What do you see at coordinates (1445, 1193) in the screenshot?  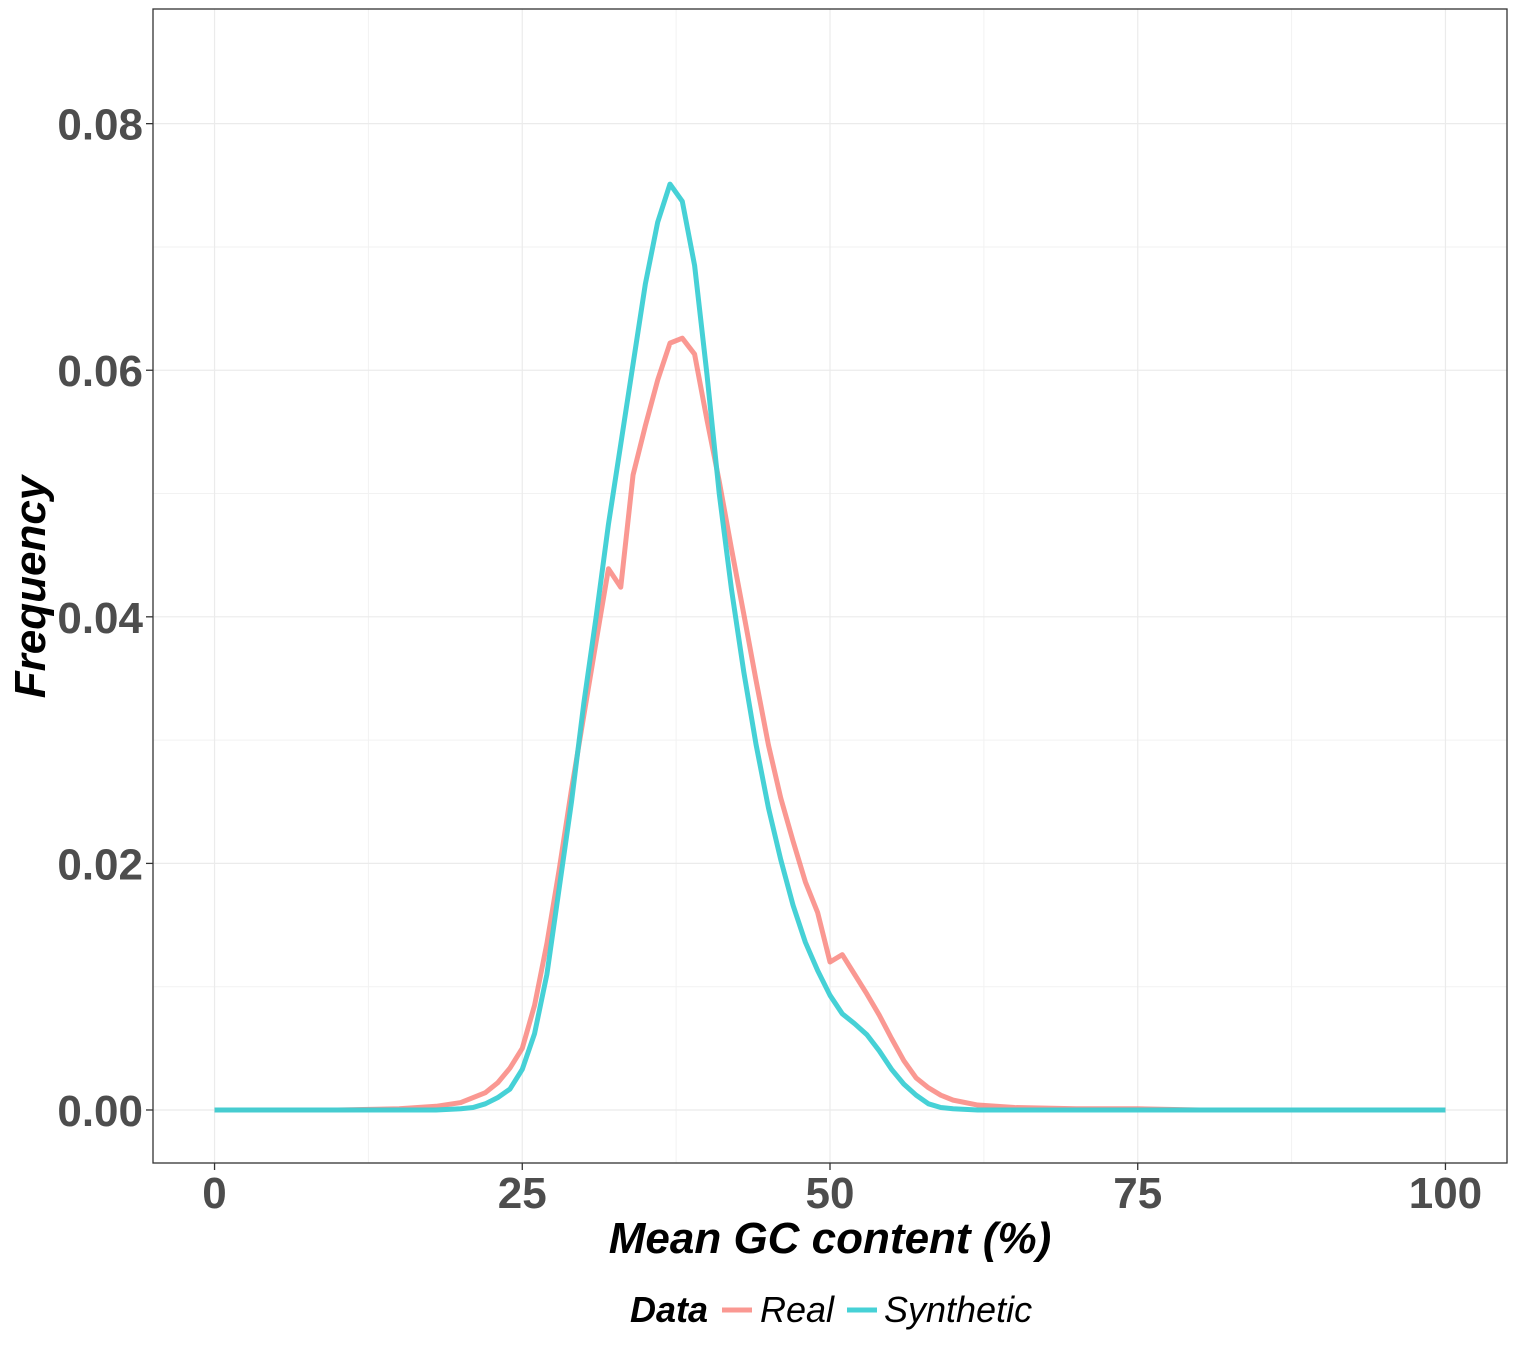 I see `x-tick-label: 100` at bounding box center [1445, 1193].